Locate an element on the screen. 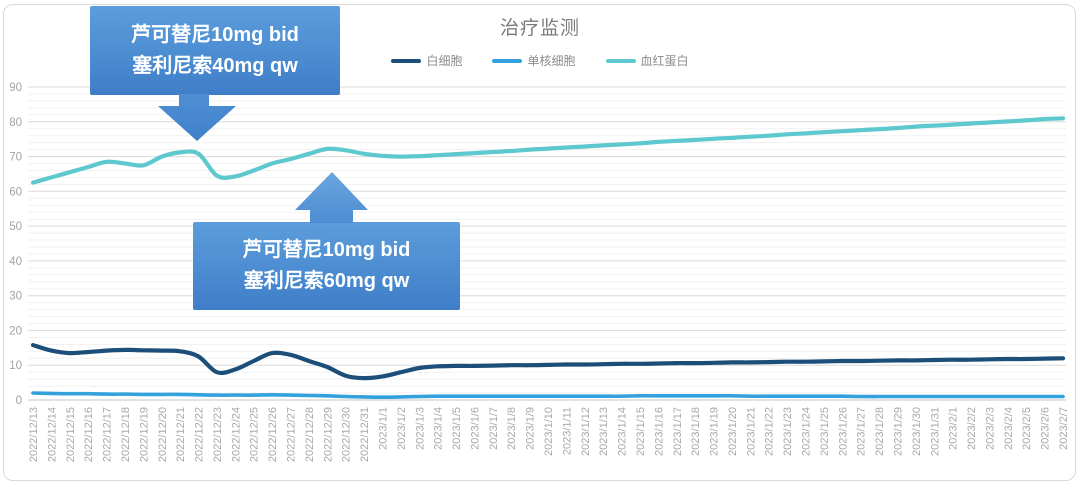  y-tick-label: 70 is located at coordinates (15, 158).